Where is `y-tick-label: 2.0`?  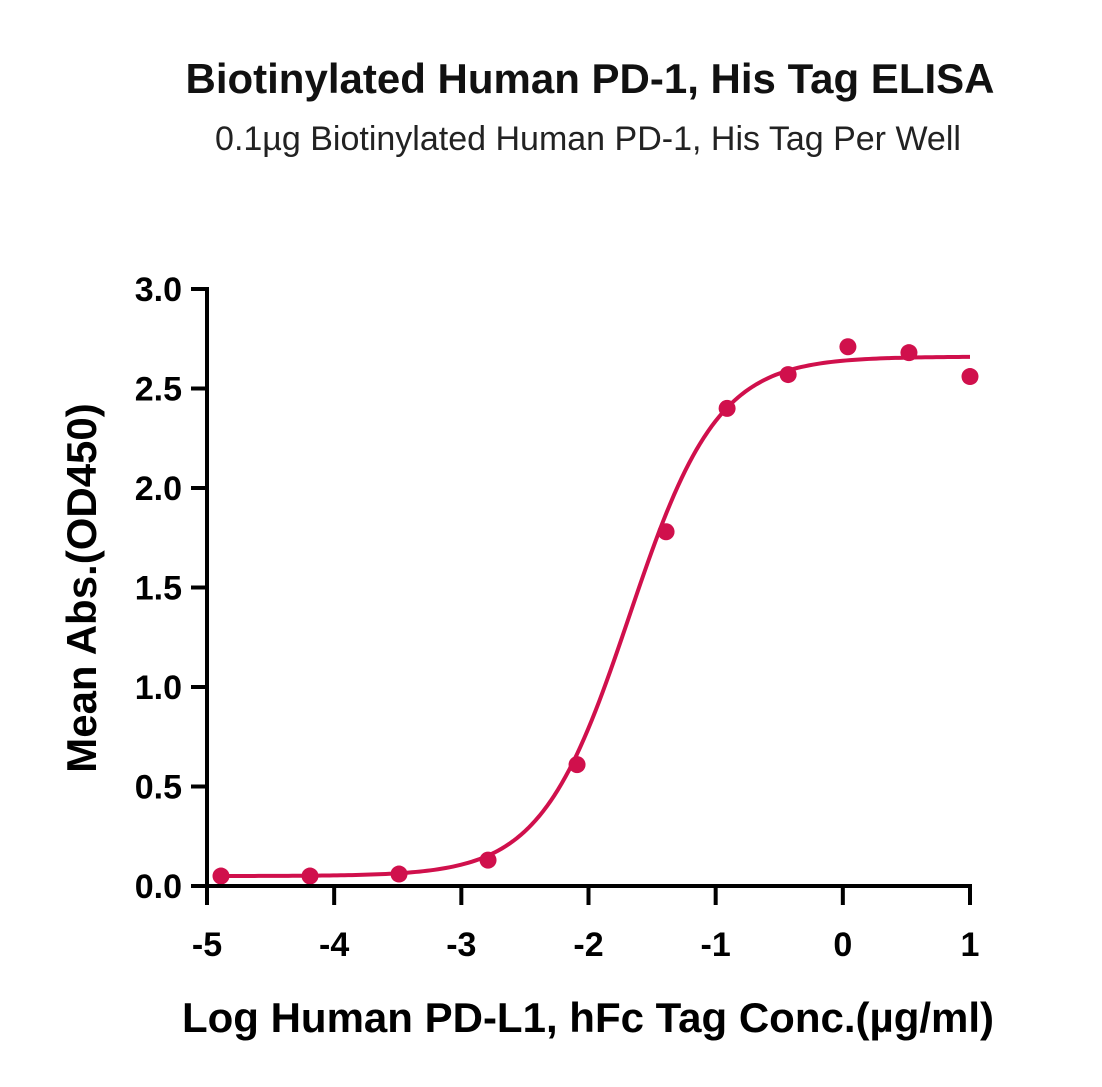 y-tick-label: 2.0 is located at coordinates (158, 489).